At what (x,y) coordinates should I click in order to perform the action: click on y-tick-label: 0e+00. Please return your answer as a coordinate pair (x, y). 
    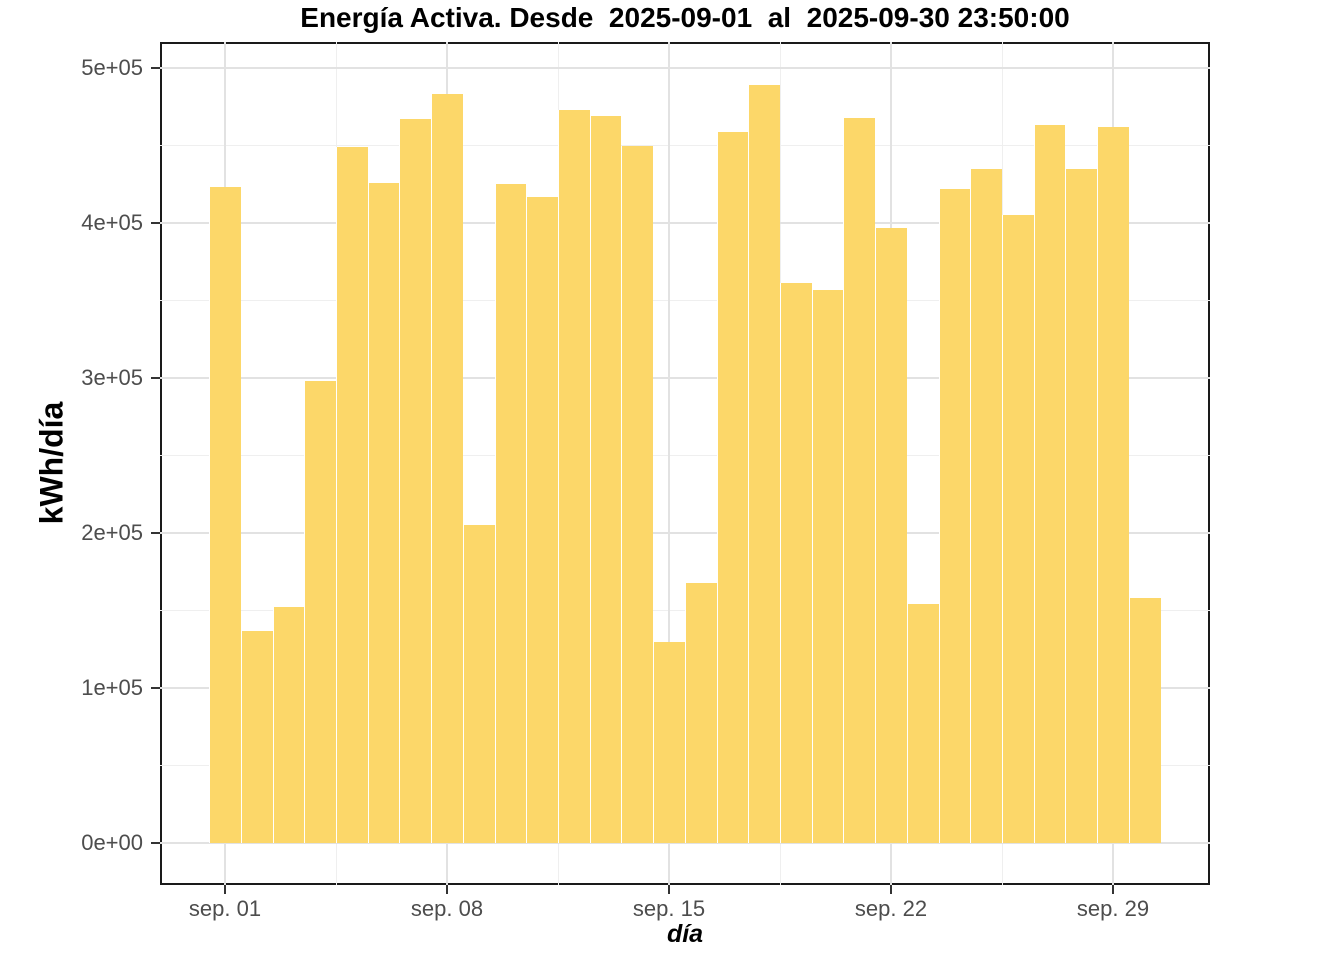
    Looking at the image, I should click on (112, 842).